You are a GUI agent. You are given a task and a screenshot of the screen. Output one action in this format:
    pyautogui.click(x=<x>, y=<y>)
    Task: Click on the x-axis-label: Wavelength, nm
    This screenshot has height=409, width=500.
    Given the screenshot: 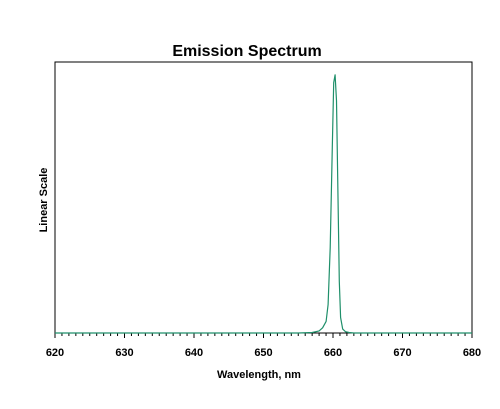 What is the action you would take?
    pyautogui.click(x=259, y=375)
    